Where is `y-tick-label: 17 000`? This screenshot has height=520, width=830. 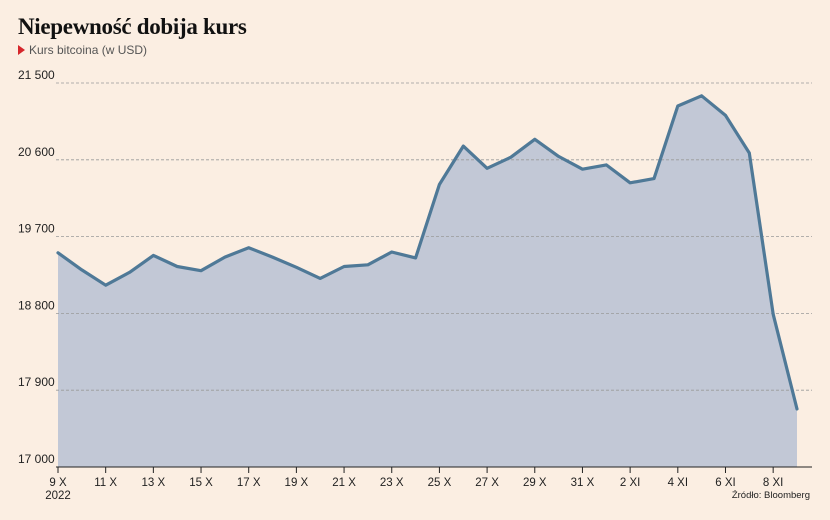
y-tick-label: 17 000 is located at coordinates (36, 459).